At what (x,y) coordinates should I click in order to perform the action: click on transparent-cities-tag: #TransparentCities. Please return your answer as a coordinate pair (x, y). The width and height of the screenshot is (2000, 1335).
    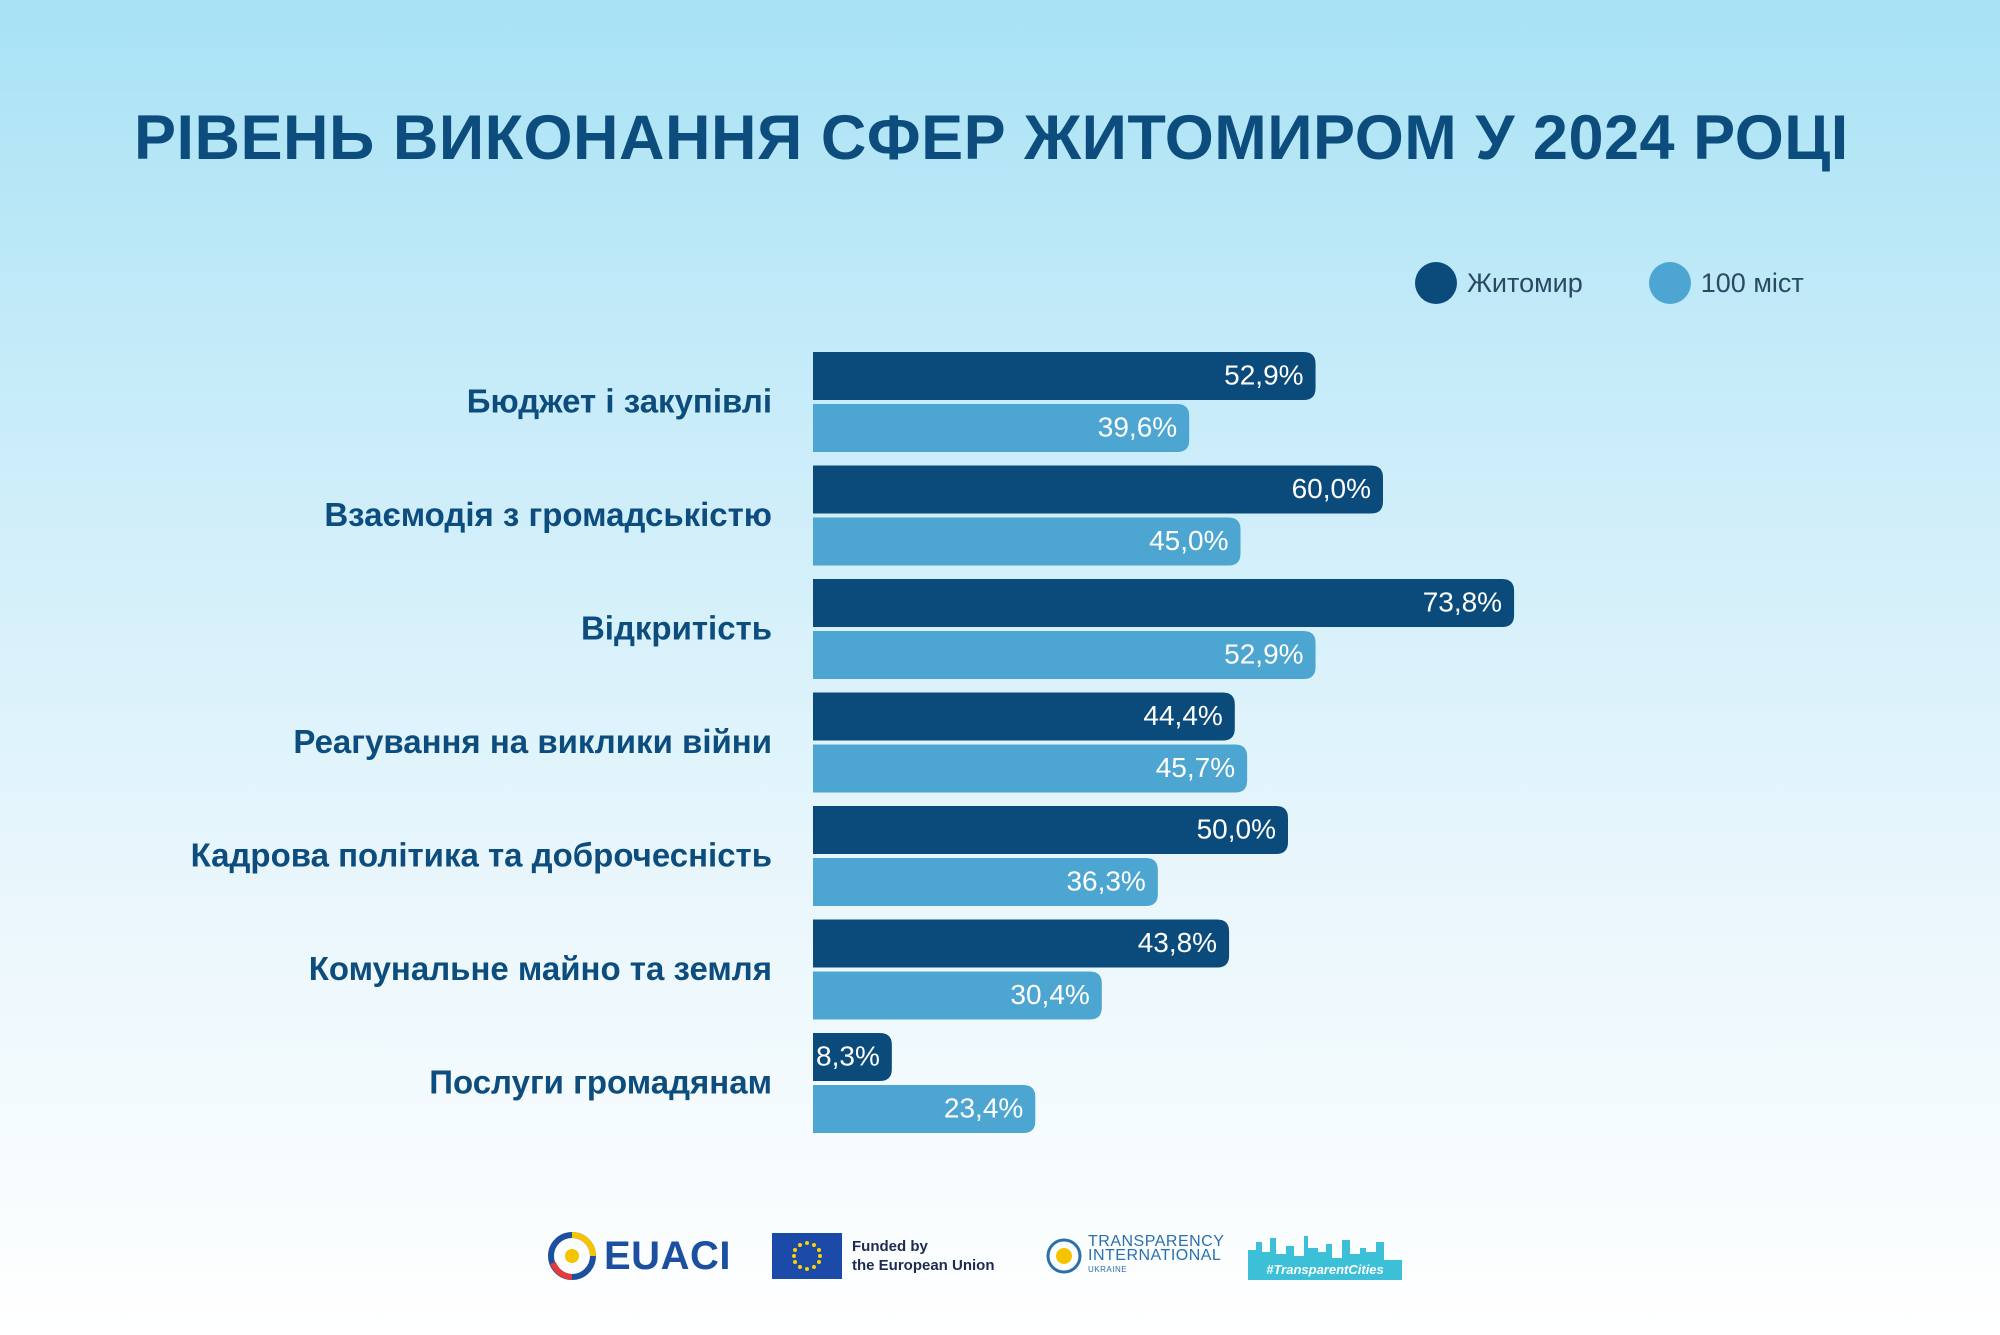
    Looking at the image, I should click on (1325, 1270).